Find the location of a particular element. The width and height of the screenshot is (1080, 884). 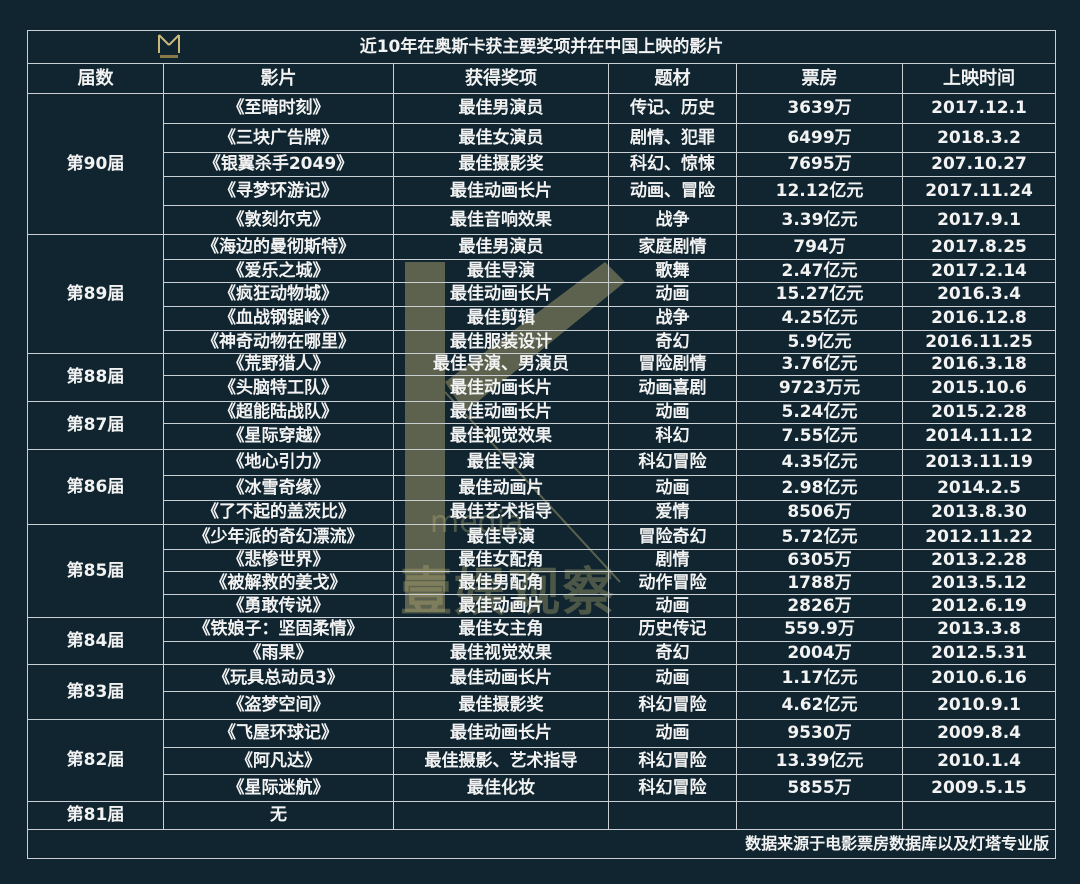

film-cell: 《勇敢传说》 is located at coordinates (278, 606).